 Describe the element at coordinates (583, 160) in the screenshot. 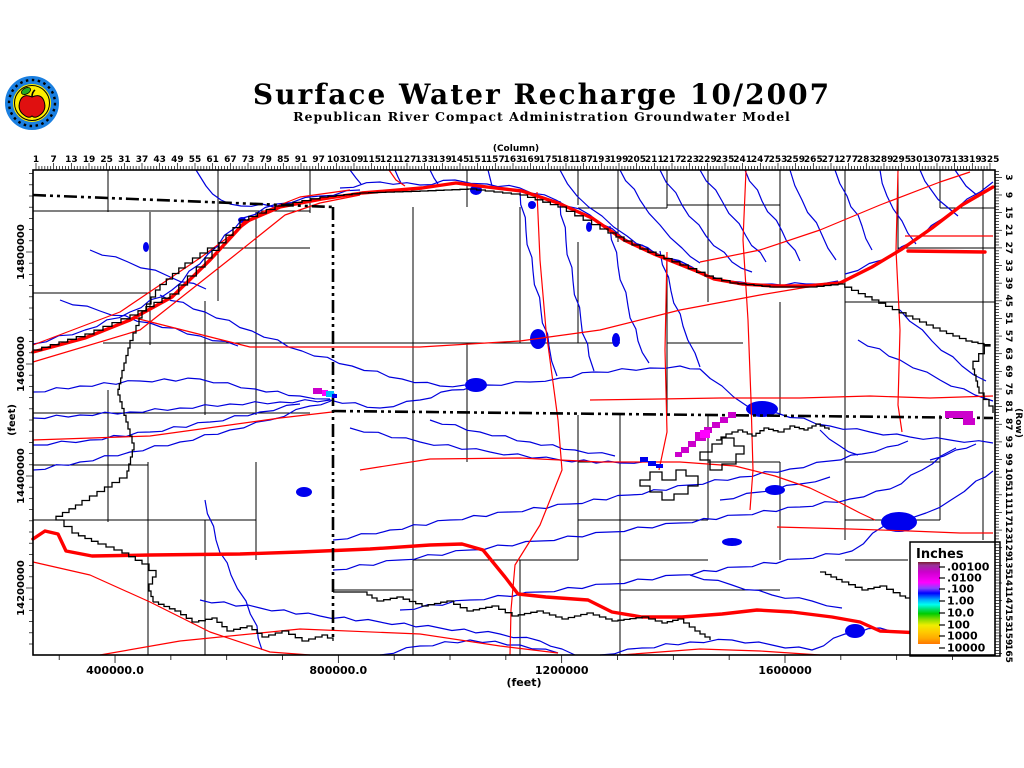

I see `svg-text: 187` at that location.